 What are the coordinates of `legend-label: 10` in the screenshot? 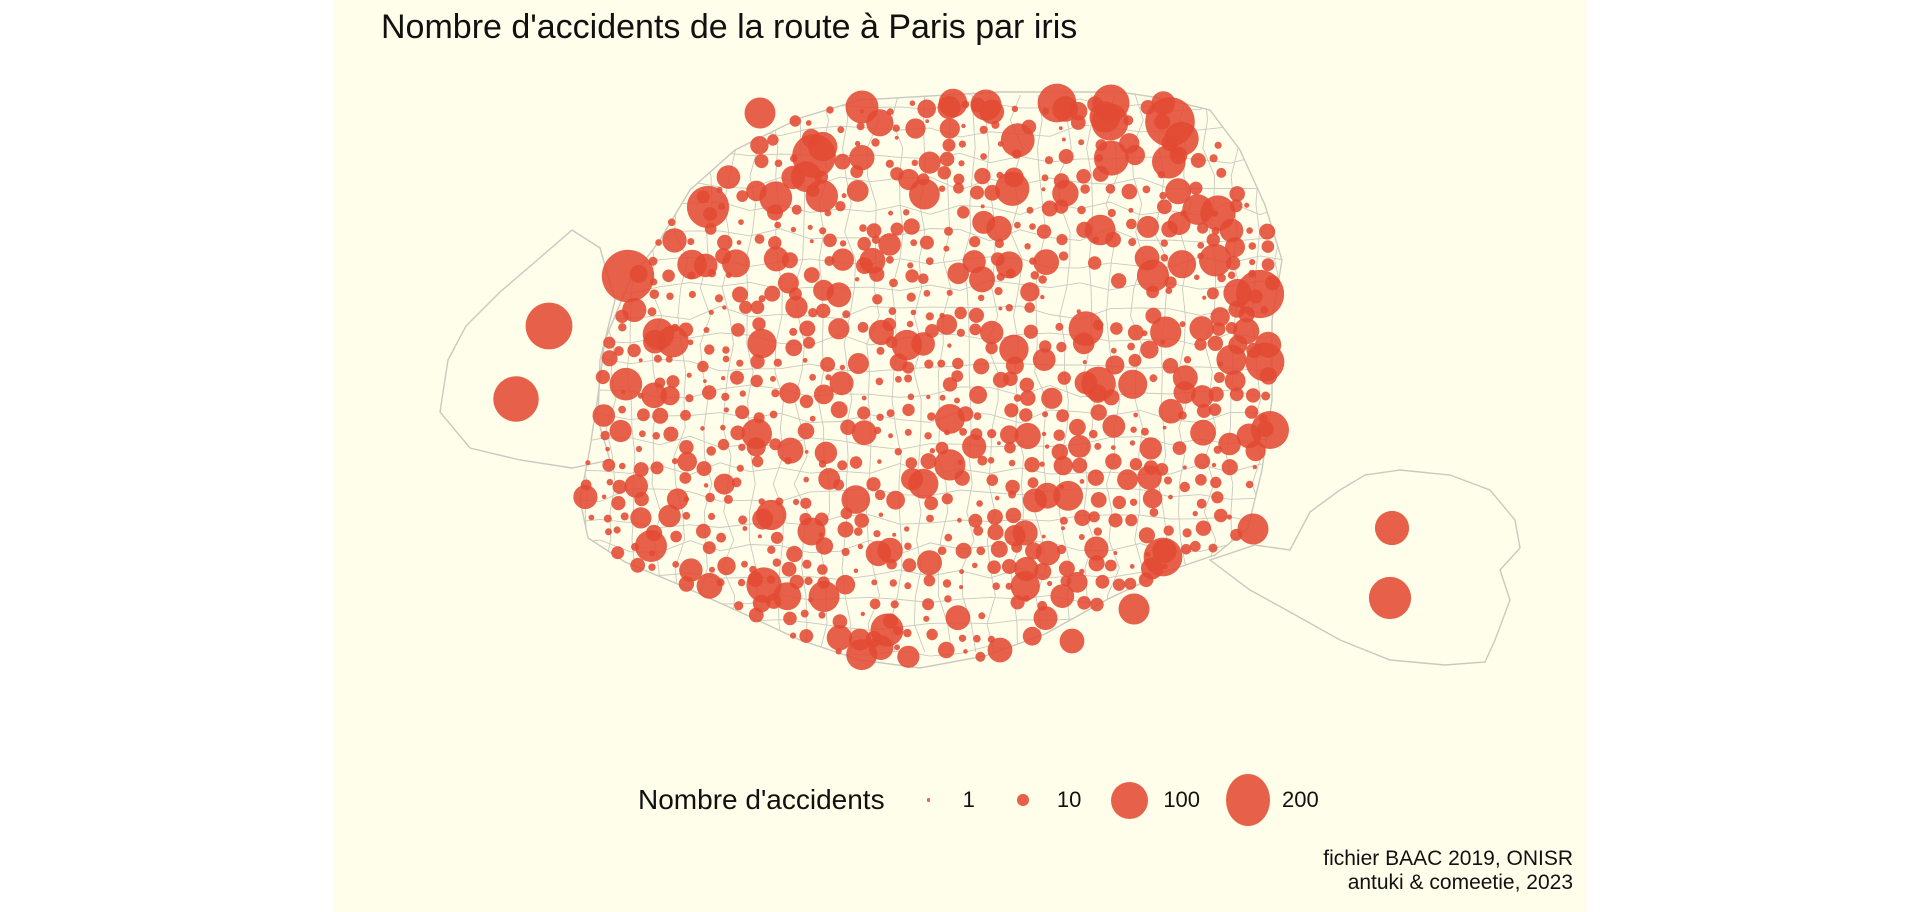 It's located at (1069, 799).